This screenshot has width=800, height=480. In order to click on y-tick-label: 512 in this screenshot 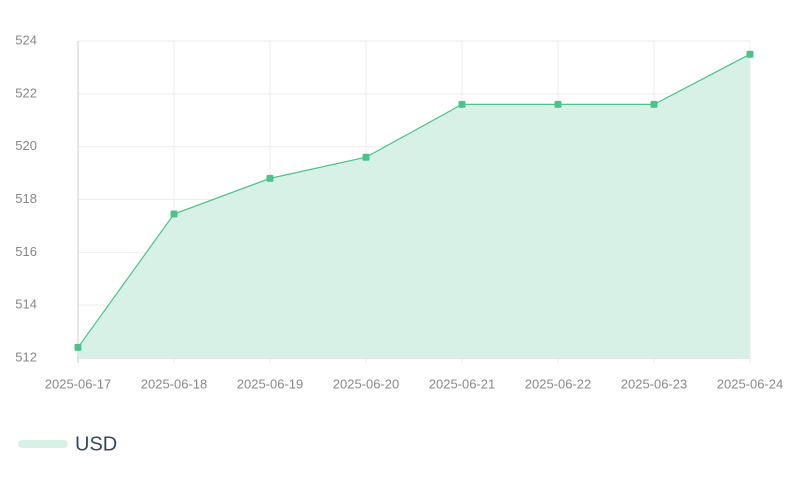, I will do `click(26, 356)`.